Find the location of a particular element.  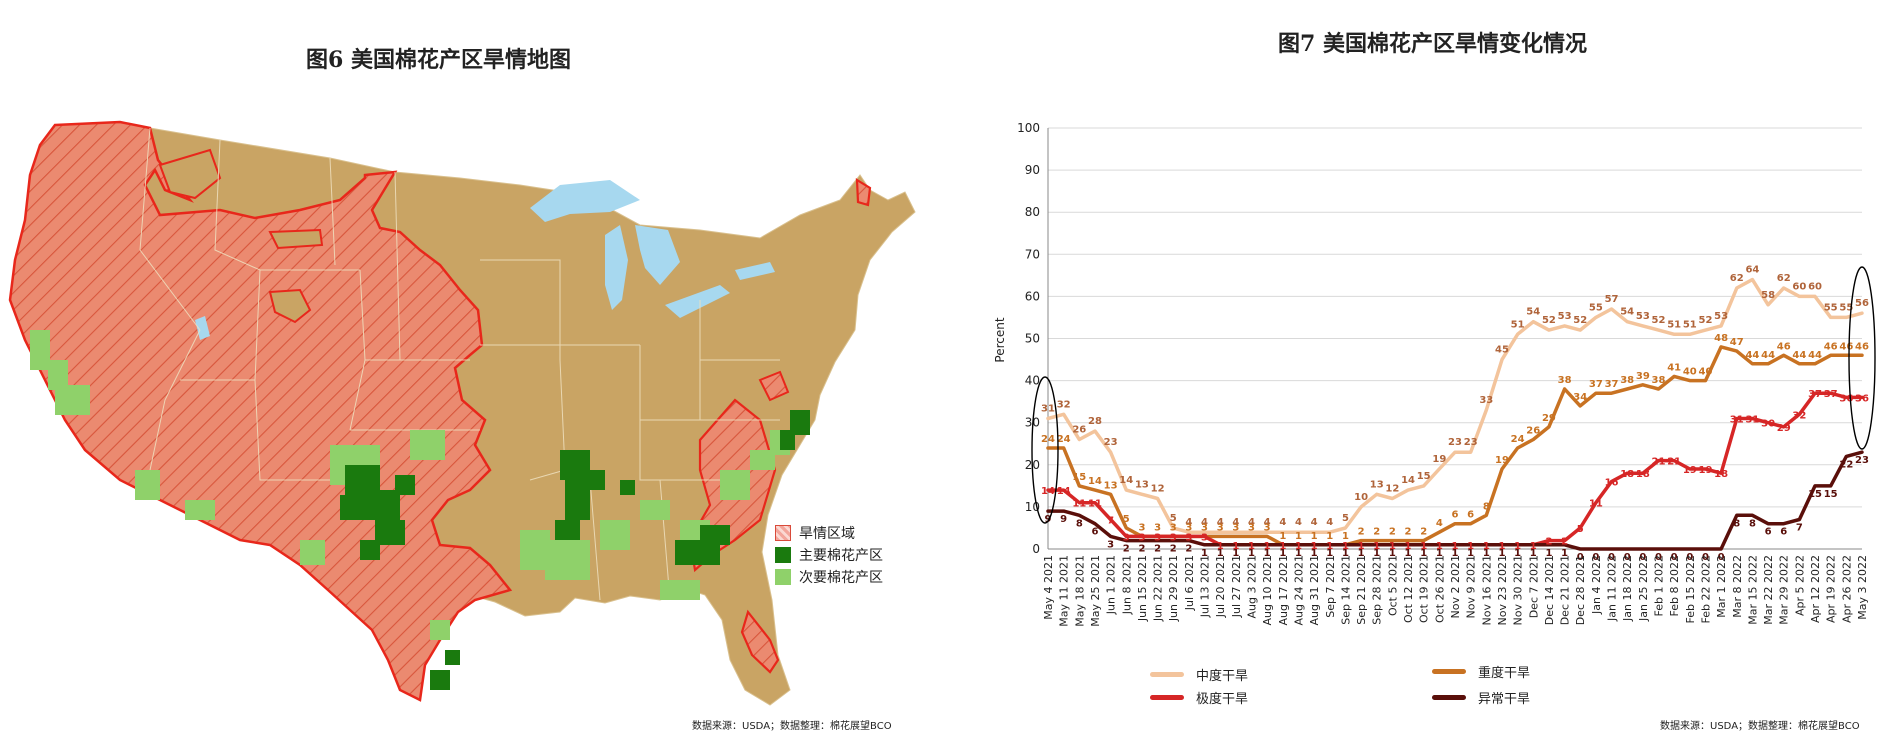

x-tick-label: Sep 7 2021 is located at coordinates (1330, 586).